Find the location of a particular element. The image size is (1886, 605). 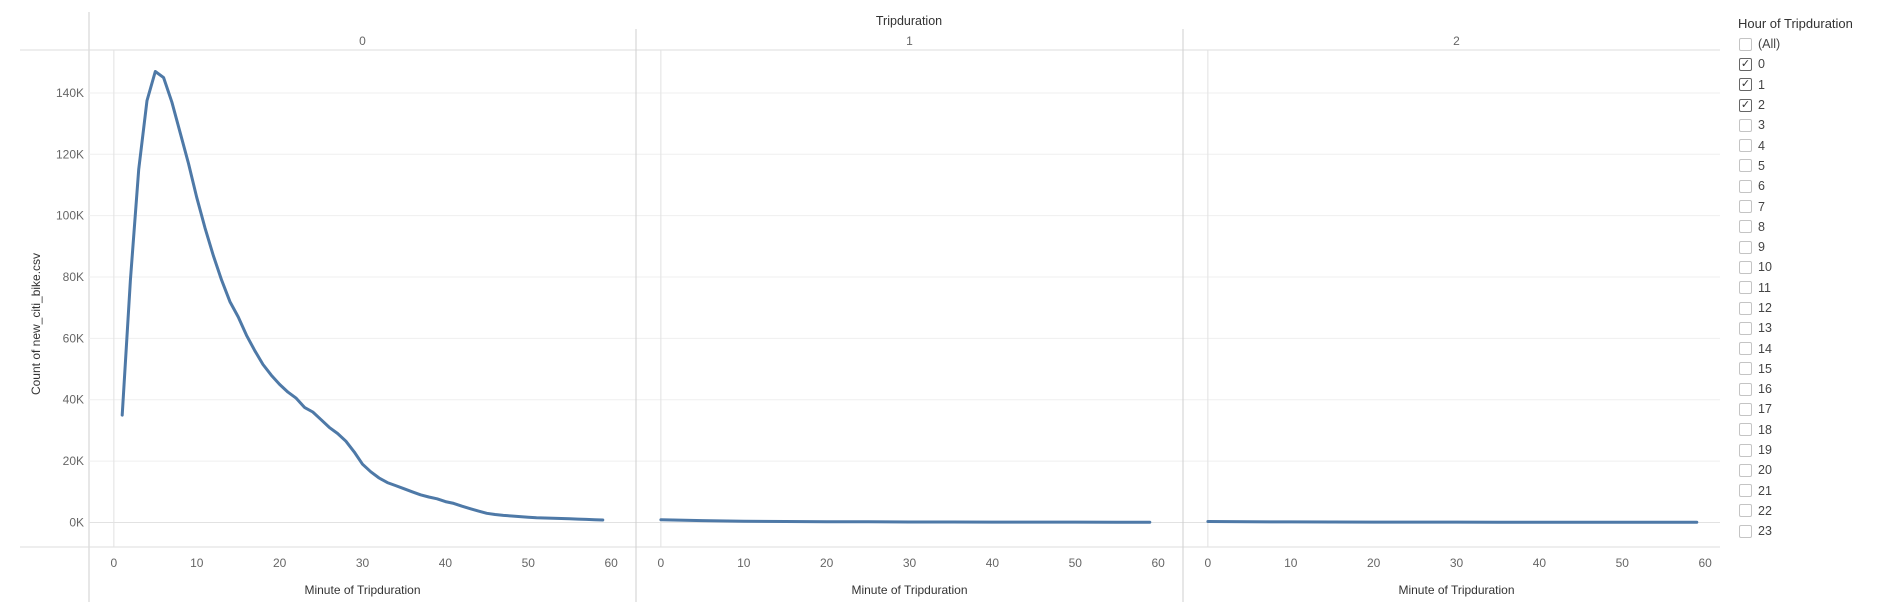

panel-header: 2 is located at coordinates (1456, 41).